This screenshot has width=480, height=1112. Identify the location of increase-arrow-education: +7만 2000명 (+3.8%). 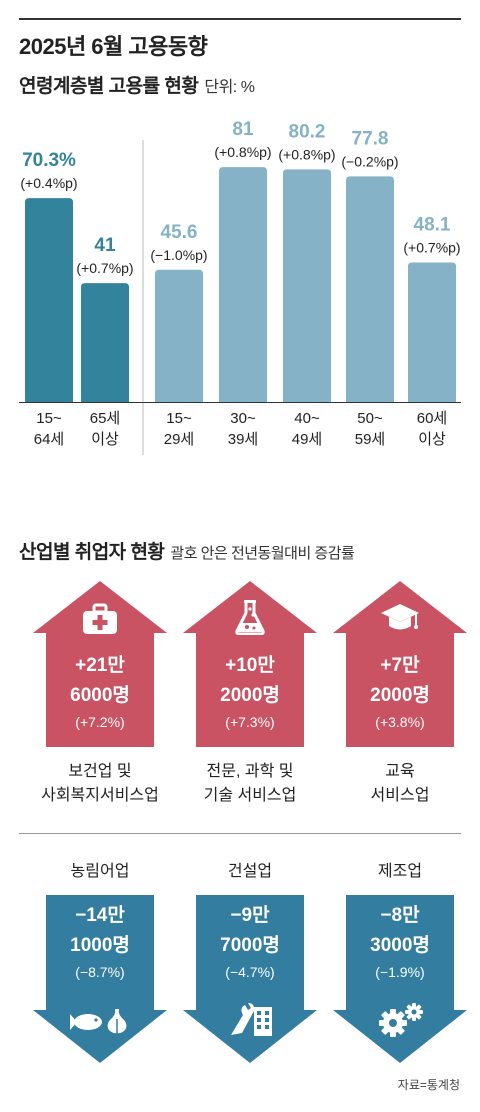
(400, 664).